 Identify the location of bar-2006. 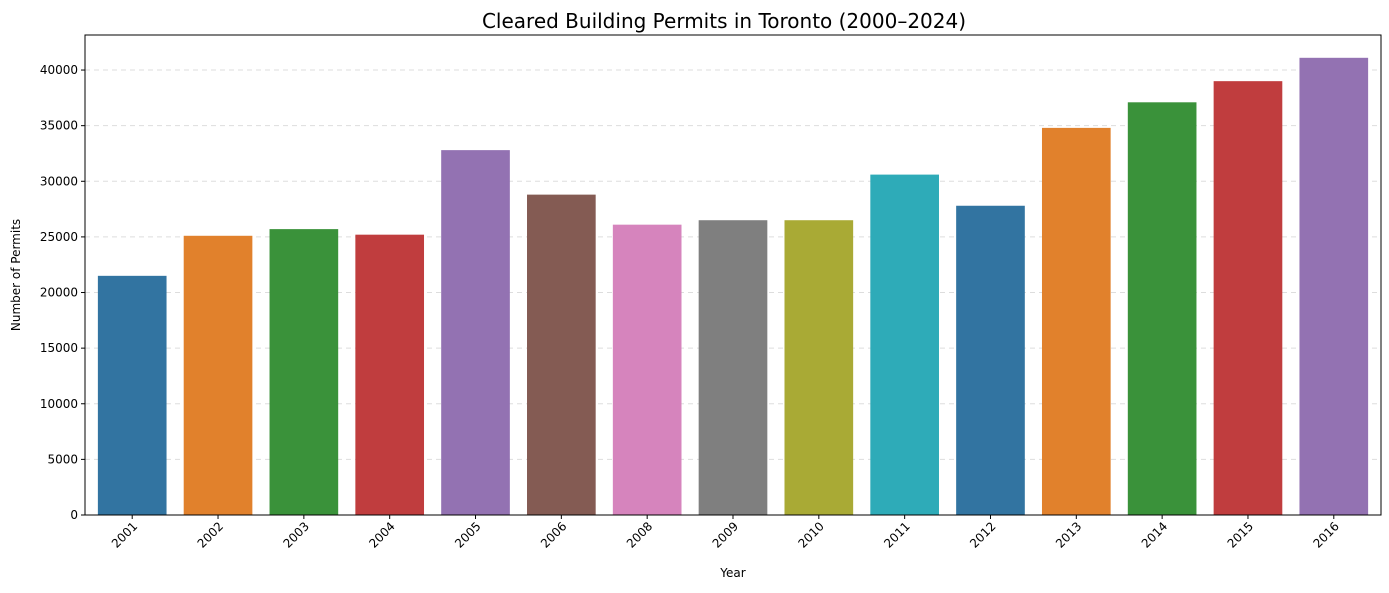
(561, 354).